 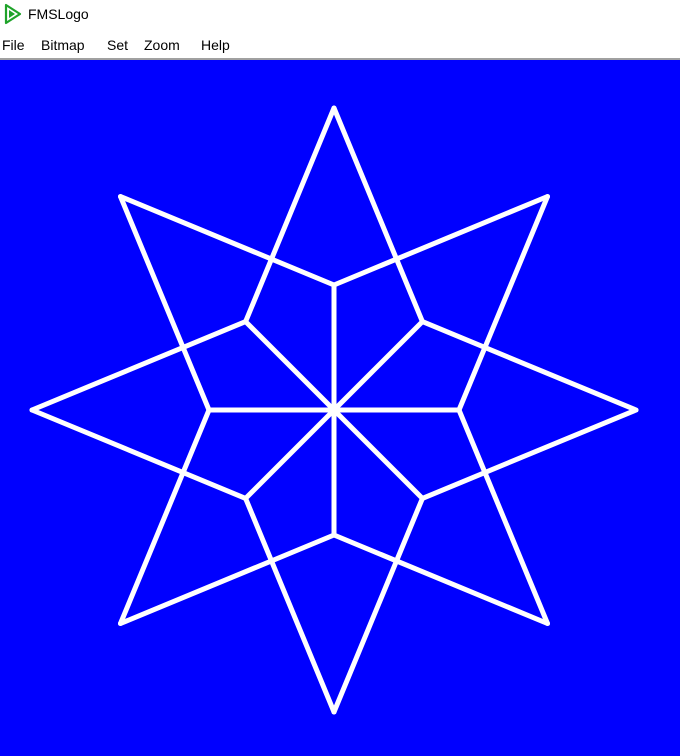 What do you see at coordinates (162, 45) in the screenshot?
I see `menu-zoom: Zoom` at bounding box center [162, 45].